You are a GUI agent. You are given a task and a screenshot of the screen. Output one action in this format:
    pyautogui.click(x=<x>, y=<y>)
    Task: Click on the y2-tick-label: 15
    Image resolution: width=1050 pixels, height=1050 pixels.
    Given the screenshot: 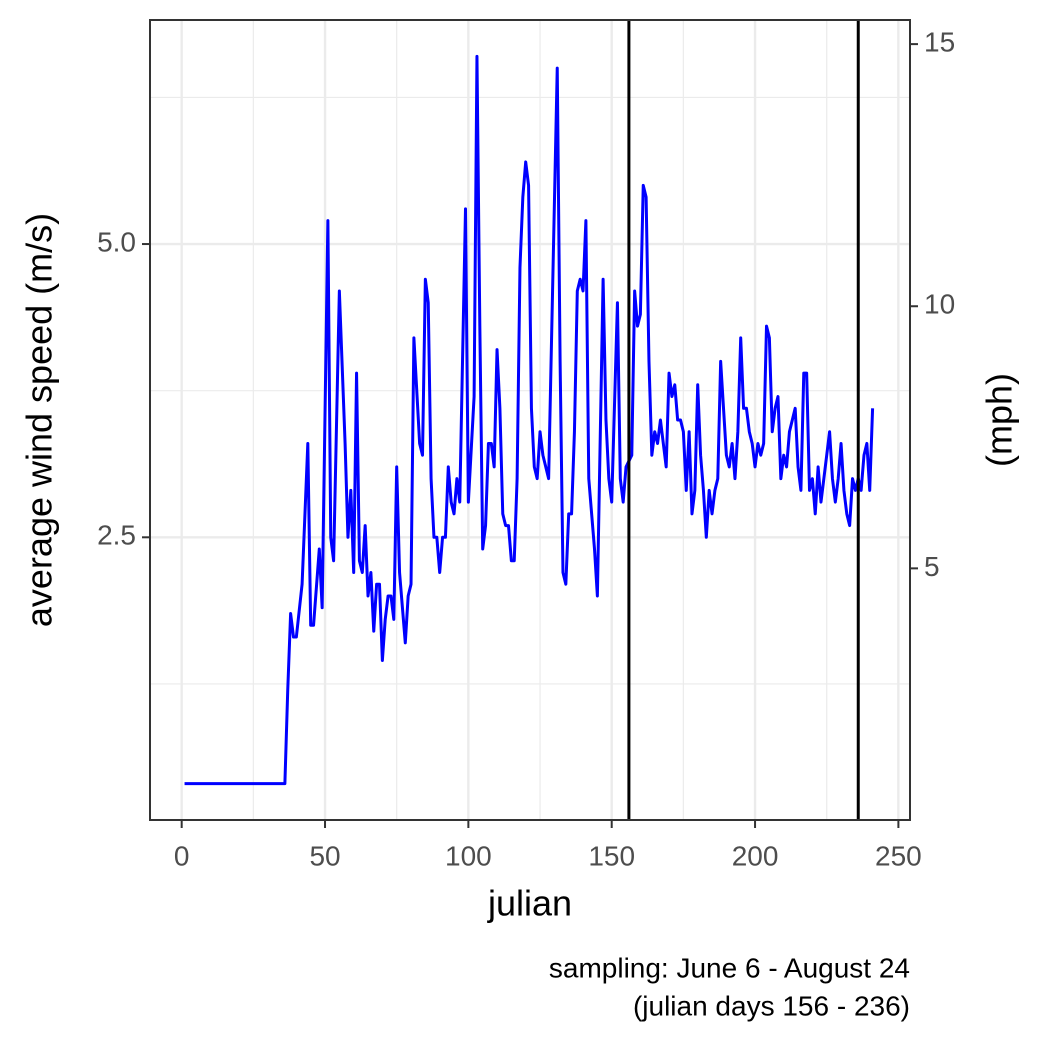 What is the action you would take?
    pyautogui.click(x=939, y=42)
    